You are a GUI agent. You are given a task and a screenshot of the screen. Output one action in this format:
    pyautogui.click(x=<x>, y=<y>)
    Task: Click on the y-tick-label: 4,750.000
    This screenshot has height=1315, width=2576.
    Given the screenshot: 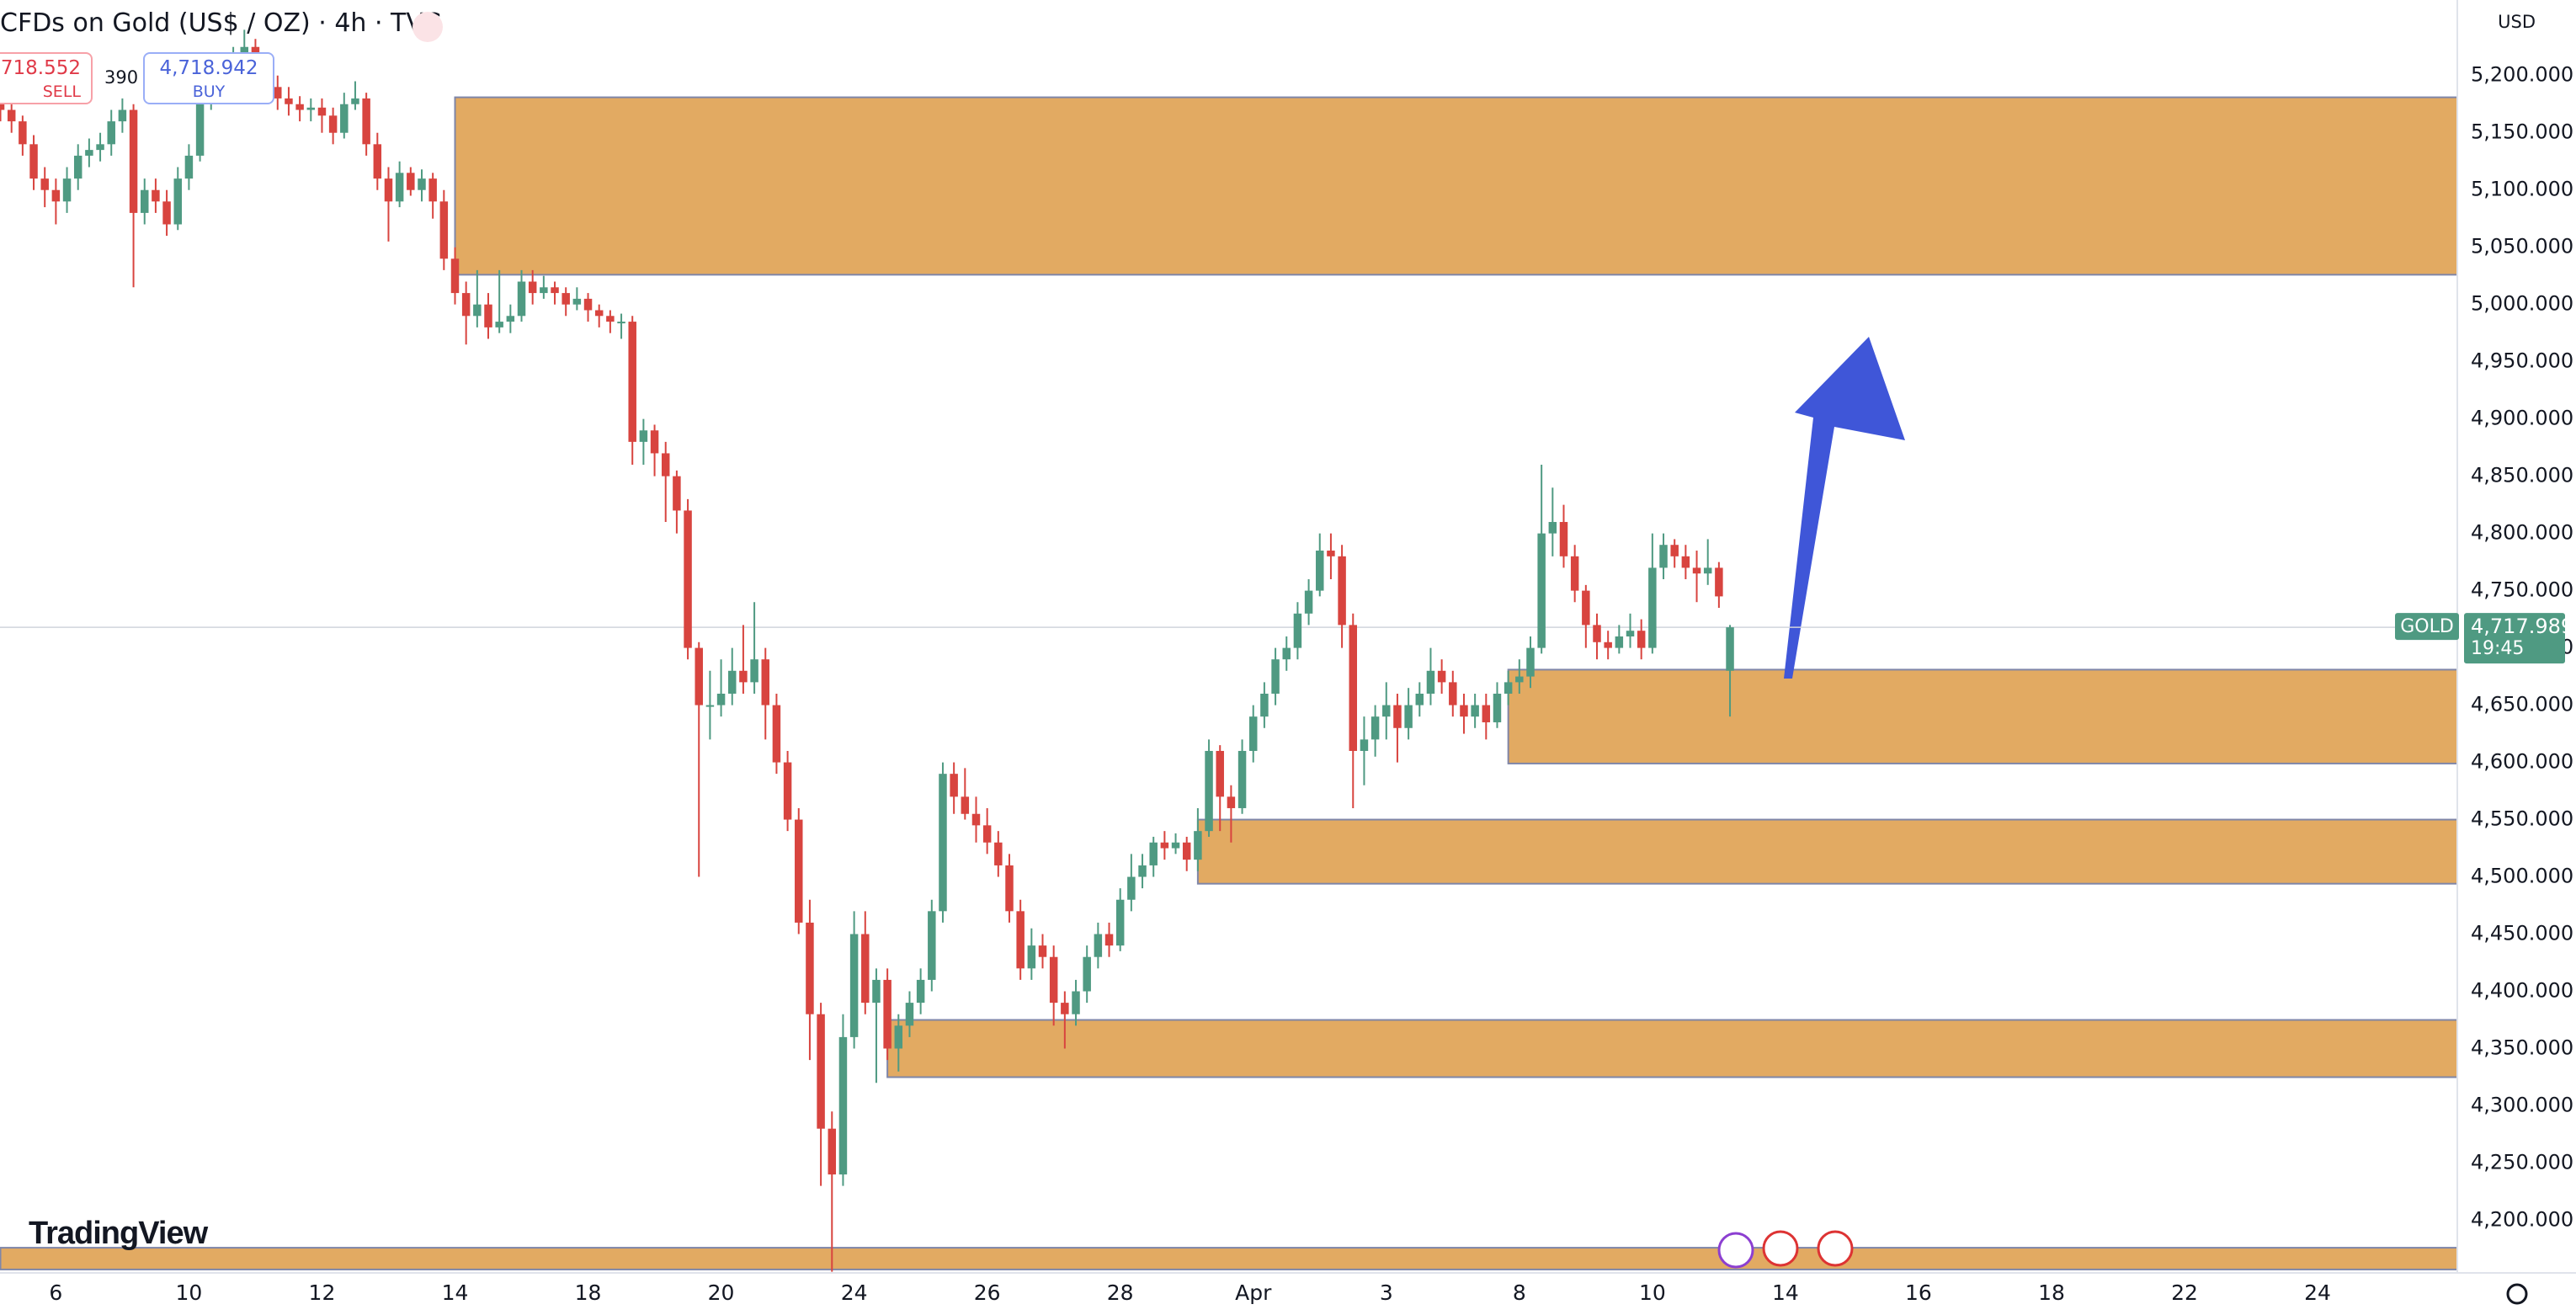 What is the action you would take?
    pyautogui.click(x=2522, y=590)
    